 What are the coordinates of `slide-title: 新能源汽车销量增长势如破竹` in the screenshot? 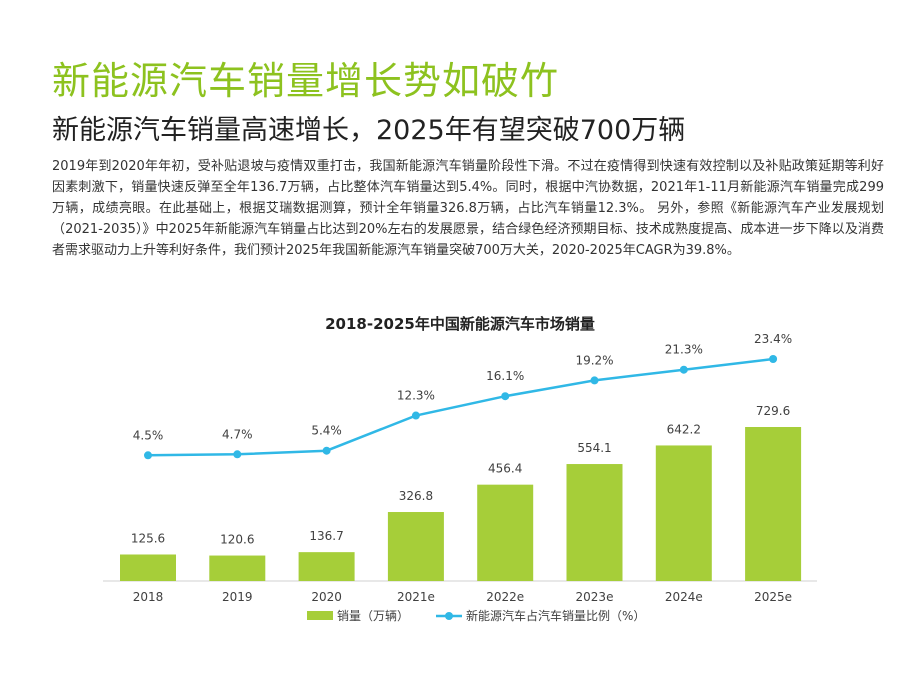 It's located at (306, 81).